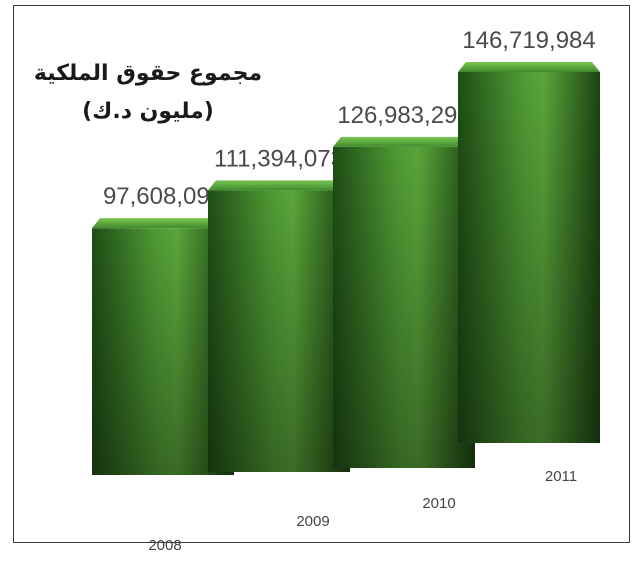  Describe the element at coordinates (404, 307) in the screenshot. I see `bar-shade-2010` at that location.